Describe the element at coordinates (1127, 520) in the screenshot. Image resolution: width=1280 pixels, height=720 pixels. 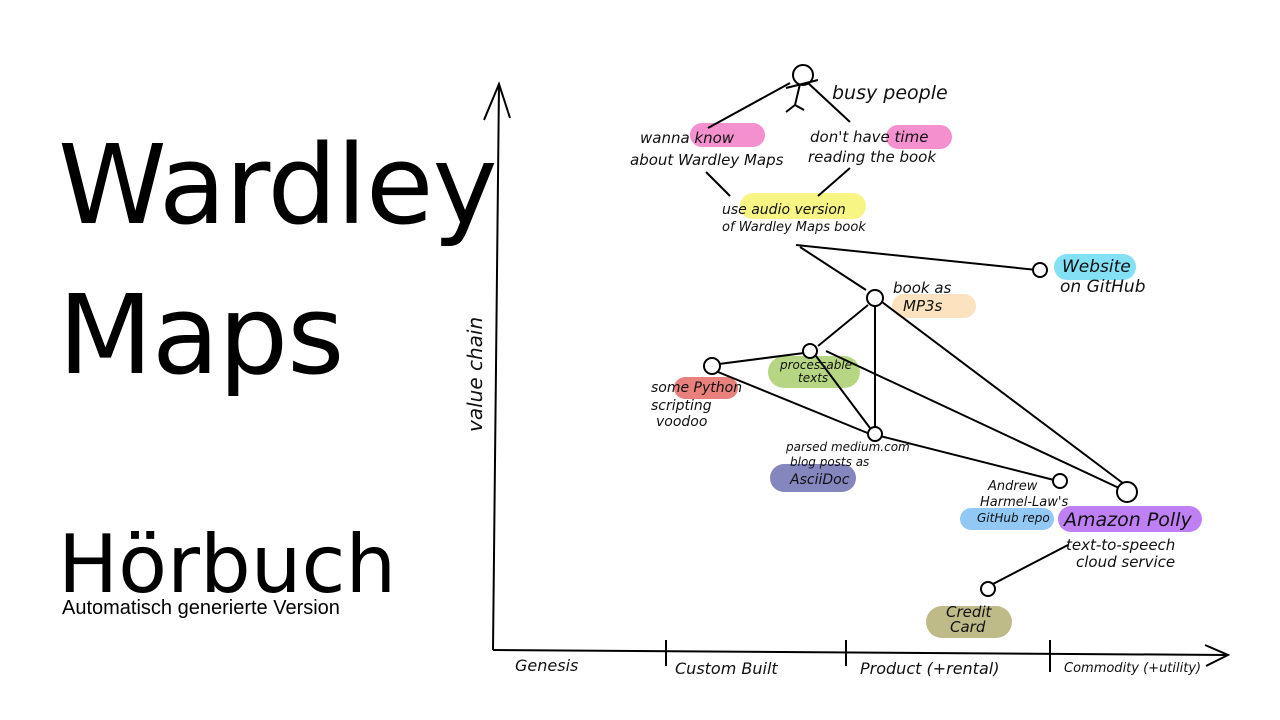
I see `polly-line1: Amazon Polly` at that location.